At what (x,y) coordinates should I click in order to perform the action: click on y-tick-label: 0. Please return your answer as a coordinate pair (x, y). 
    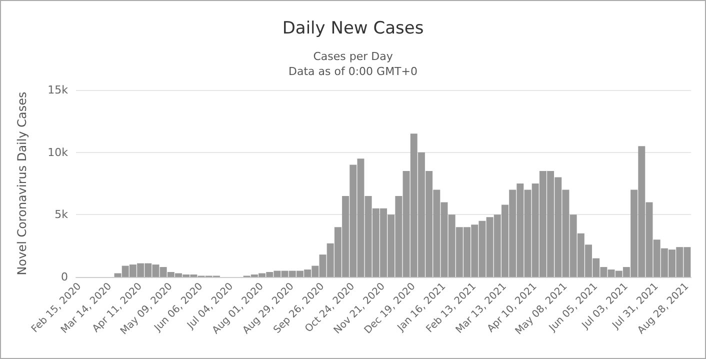
    Looking at the image, I should click on (64, 277).